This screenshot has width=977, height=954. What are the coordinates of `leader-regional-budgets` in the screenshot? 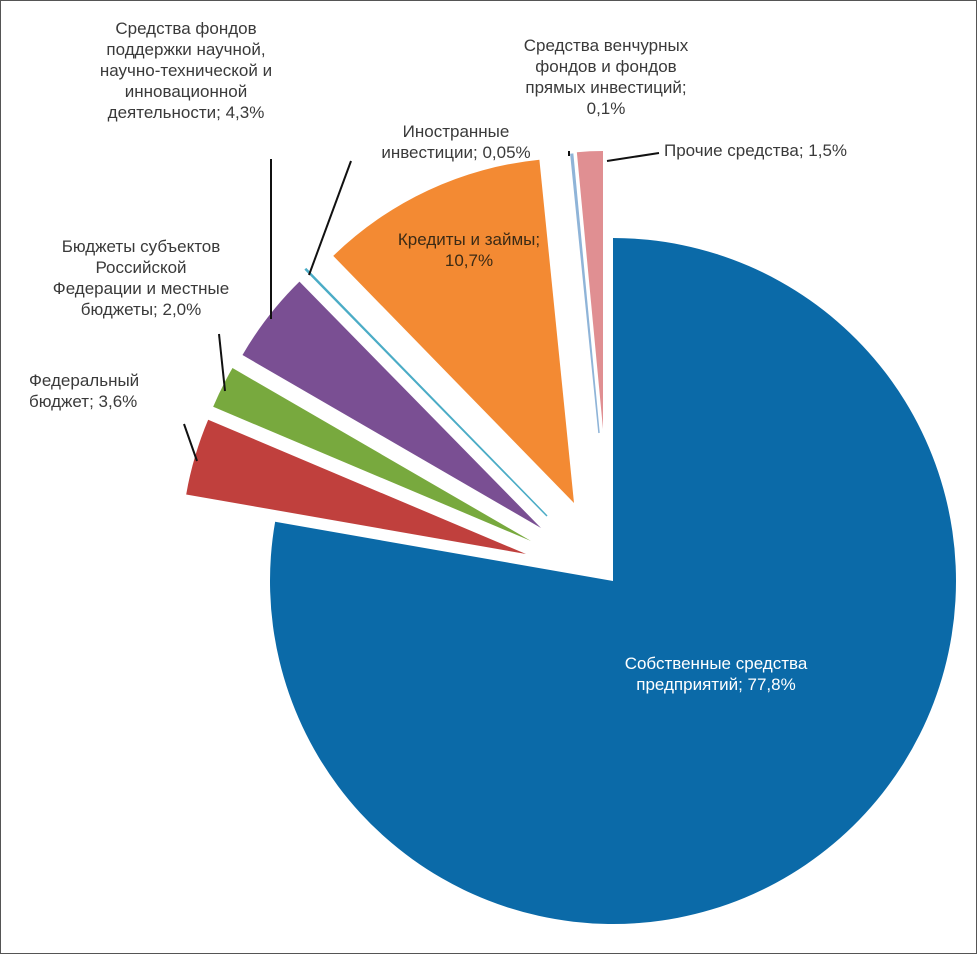 It's located at (222, 362).